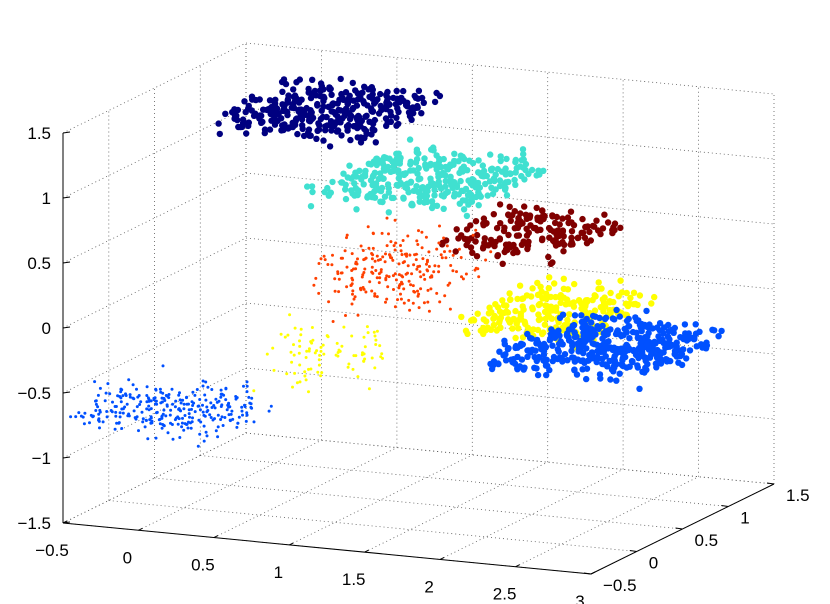  What do you see at coordinates (46, 328) in the screenshot?
I see `z-tick-label: 0` at bounding box center [46, 328].